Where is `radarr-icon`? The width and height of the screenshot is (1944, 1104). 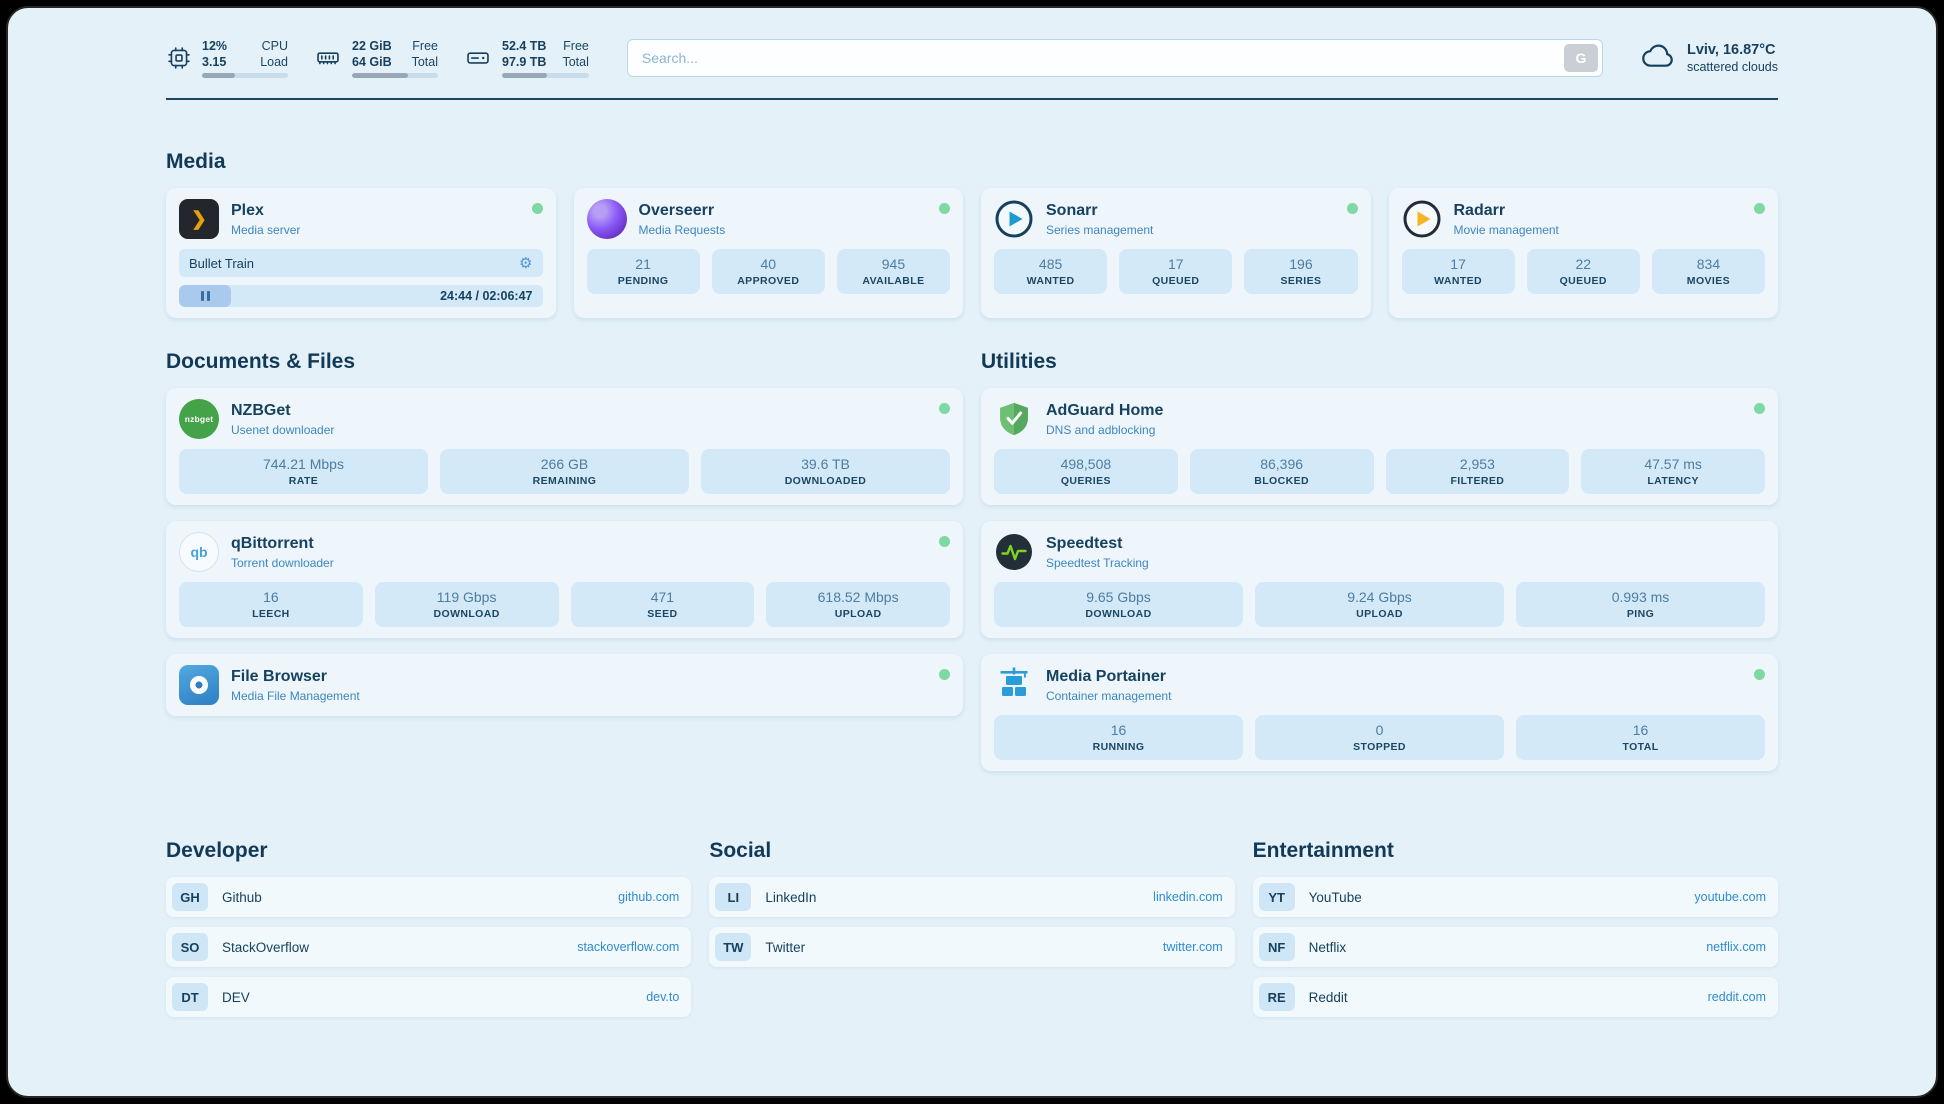 radarr-icon is located at coordinates (1422, 219).